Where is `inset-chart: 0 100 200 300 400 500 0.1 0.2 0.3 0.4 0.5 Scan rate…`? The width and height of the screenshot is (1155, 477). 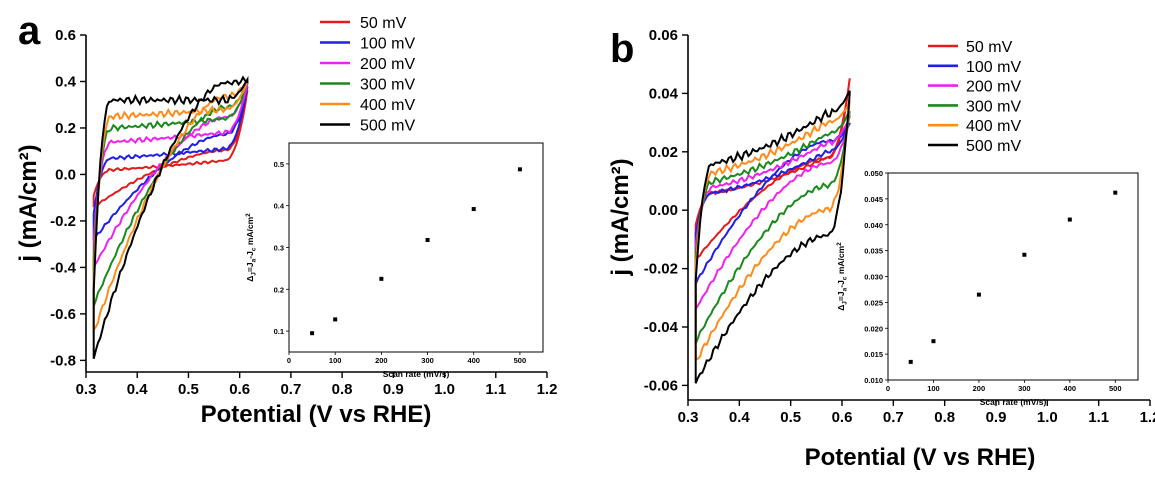
inset-chart: 0 100 200 300 400 500 0.1 0.2 0.3 0.4 0.5 Scan rate… is located at coordinates (394, 260).